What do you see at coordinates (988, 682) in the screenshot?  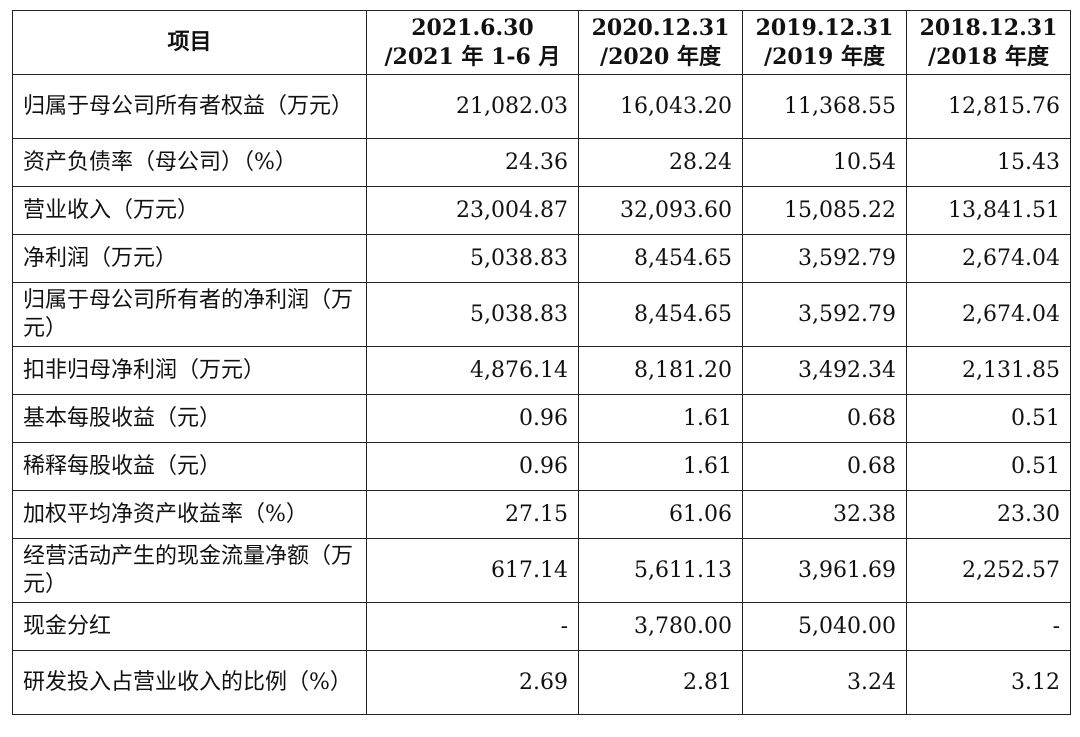 I see `row-value: 3.12` at bounding box center [988, 682].